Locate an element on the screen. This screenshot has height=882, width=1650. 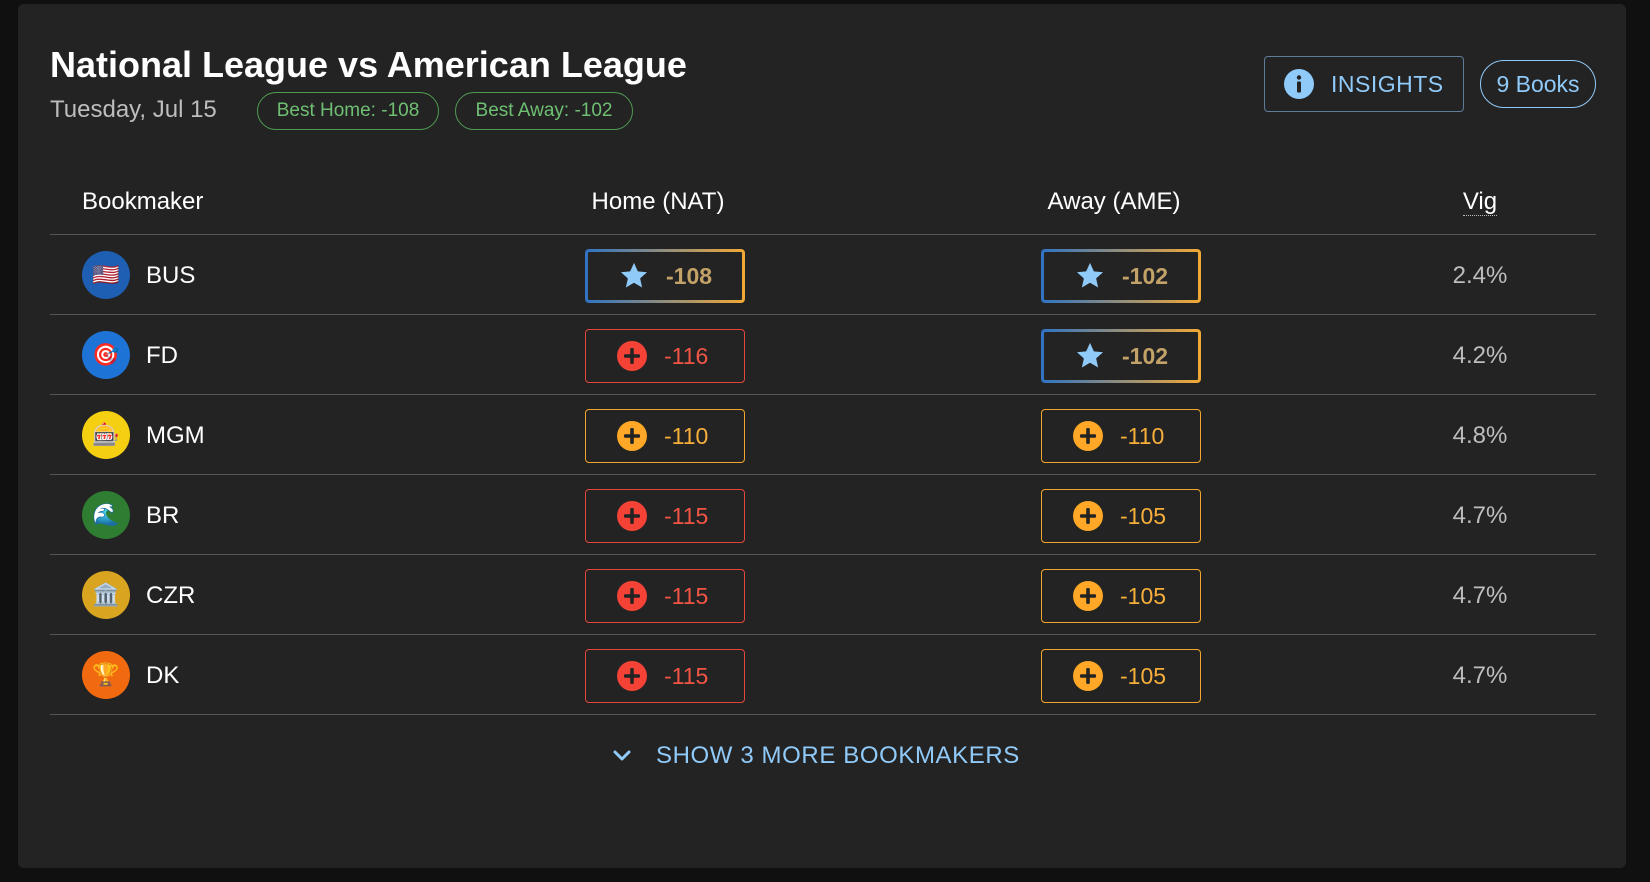
bookmaker-name: BR is located at coordinates (163, 515).